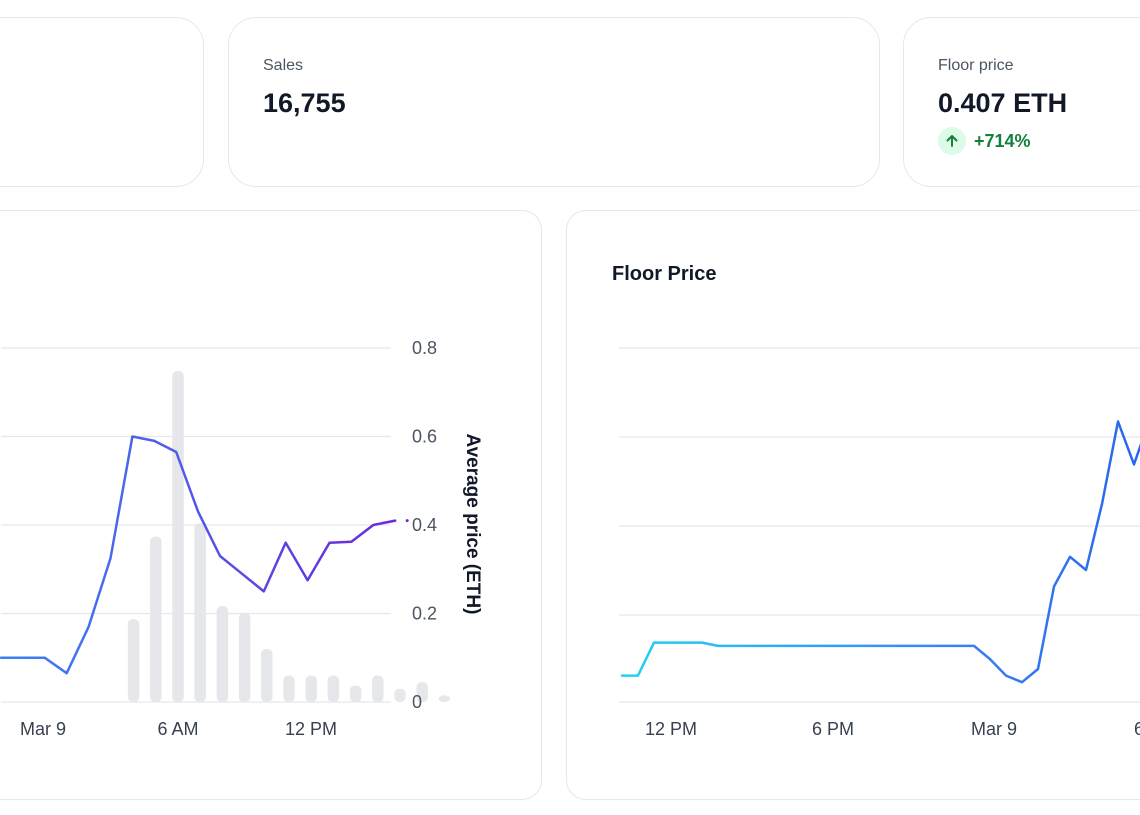 This screenshot has width=1140, height=815. Describe the element at coordinates (952, 141) in the screenshot. I see `arrow-up-icon` at that location.